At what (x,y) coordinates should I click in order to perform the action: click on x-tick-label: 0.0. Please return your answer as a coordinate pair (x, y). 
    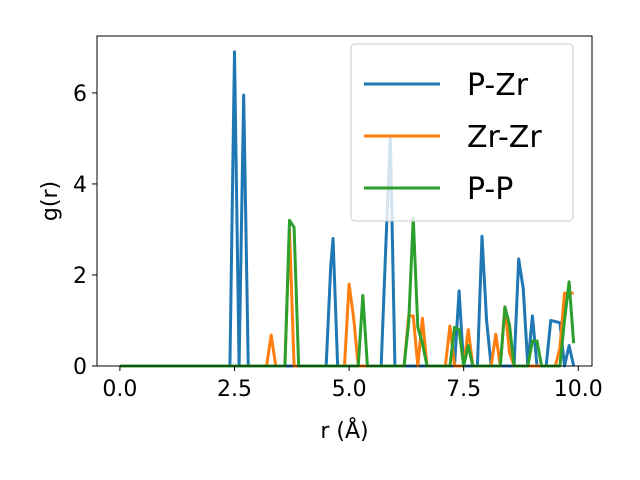
    Looking at the image, I should click on (119, 389).